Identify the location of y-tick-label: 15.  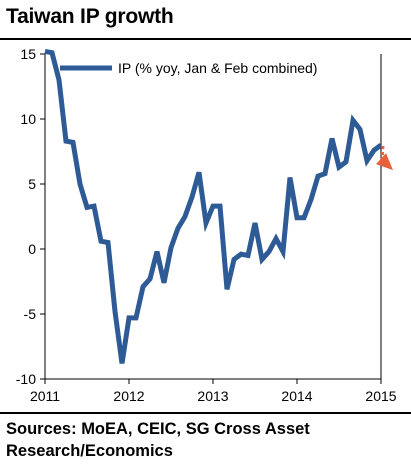
(28, 54).